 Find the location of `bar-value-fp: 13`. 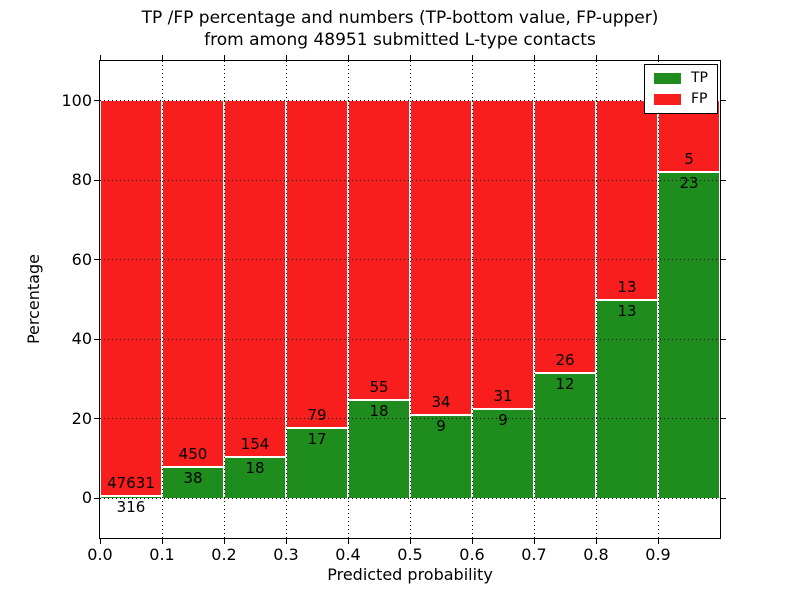

bar-value-fp: 13 is located at coordinates (627, 286).